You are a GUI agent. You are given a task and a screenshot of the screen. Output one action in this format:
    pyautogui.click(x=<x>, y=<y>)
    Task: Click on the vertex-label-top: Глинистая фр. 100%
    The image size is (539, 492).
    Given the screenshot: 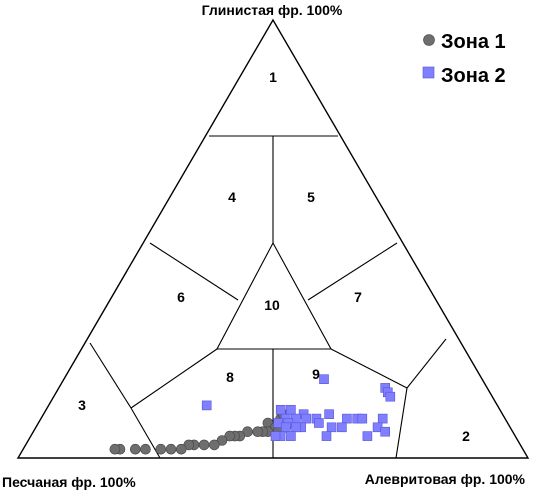 What is the action you would take?
    pyautogui.click(x=272, y=10)
    